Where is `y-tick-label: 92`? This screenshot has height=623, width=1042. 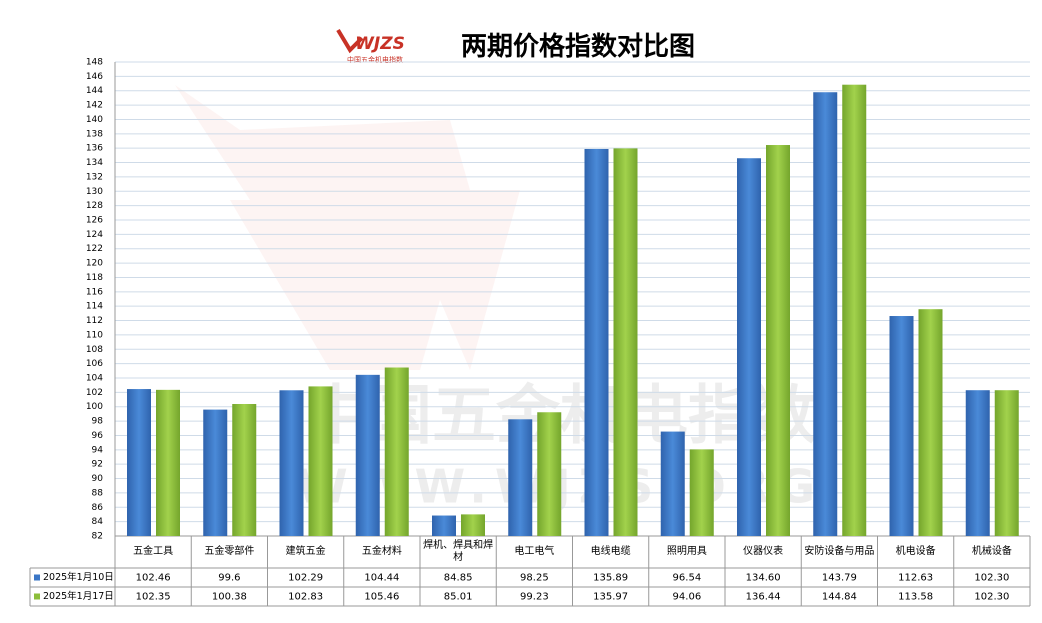
y-tick-label: 92 is located at coordinates (97, 465).